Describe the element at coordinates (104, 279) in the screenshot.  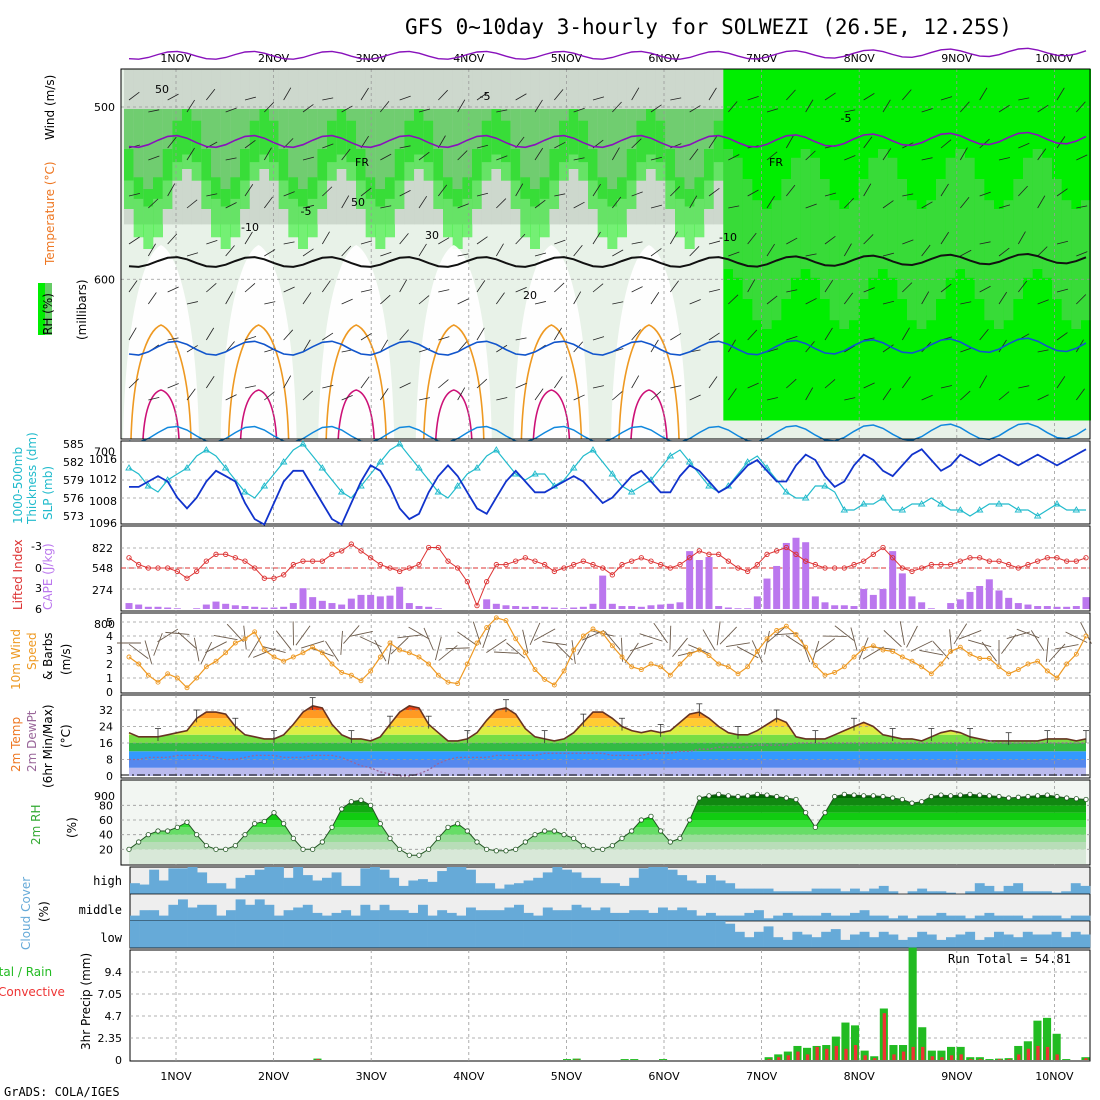
I see `pressure-tick: 600` at that location.